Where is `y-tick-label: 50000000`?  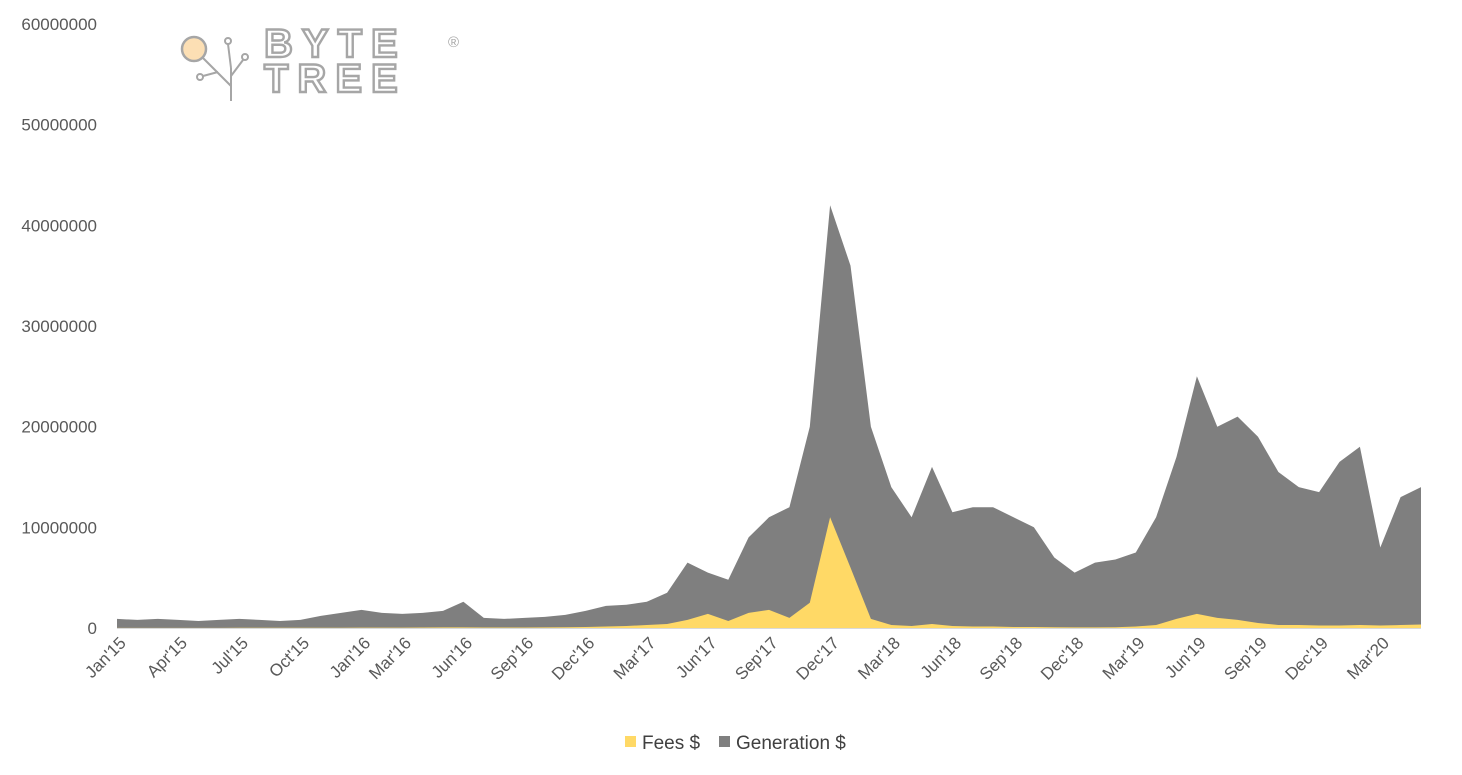
y-tick-label: 50000000 is located at coordinates (59, 125).